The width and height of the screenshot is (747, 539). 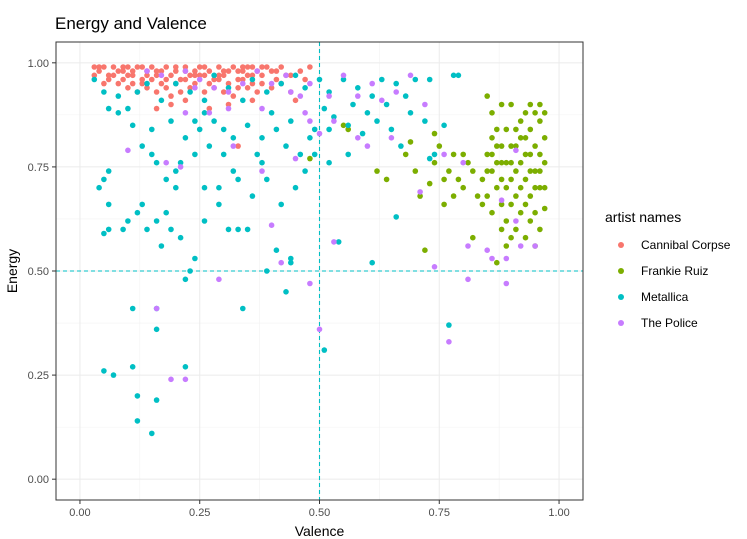 What do you see at coordinates (669, 323) in the screenshot?
I see `legend-label-the-police: The Police` at bounding box center [669, 323].